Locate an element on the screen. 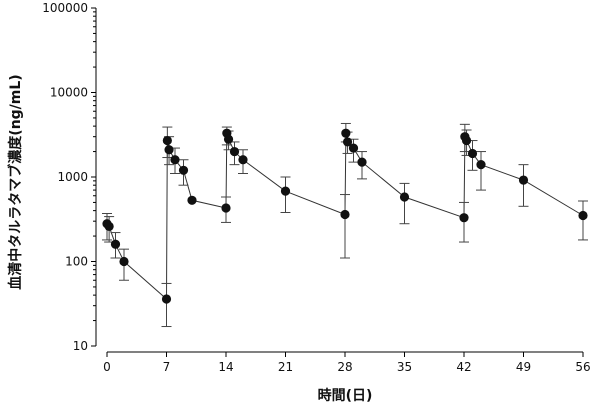  x-tick-label: 35 is located at coordinates (404, 367).